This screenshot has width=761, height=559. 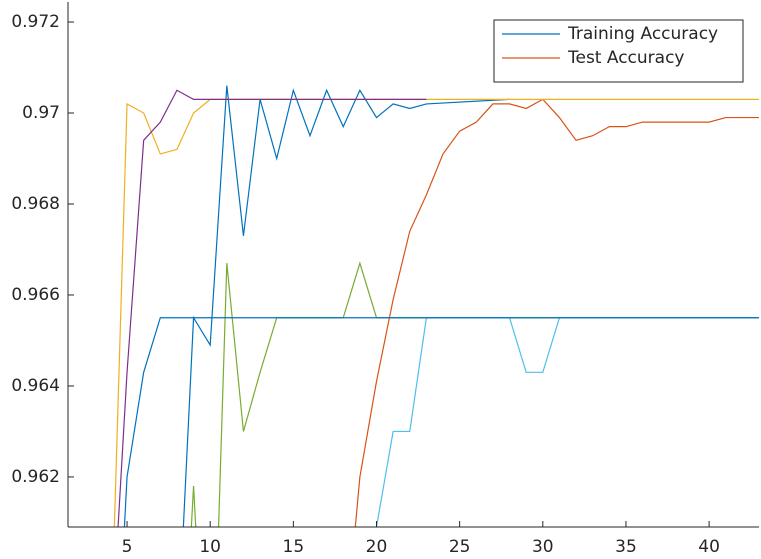 What do you see at coordinates (35, 295) in the screenshot?
I see `y-tick-label: 0.966` at bounding box center [35, 295].